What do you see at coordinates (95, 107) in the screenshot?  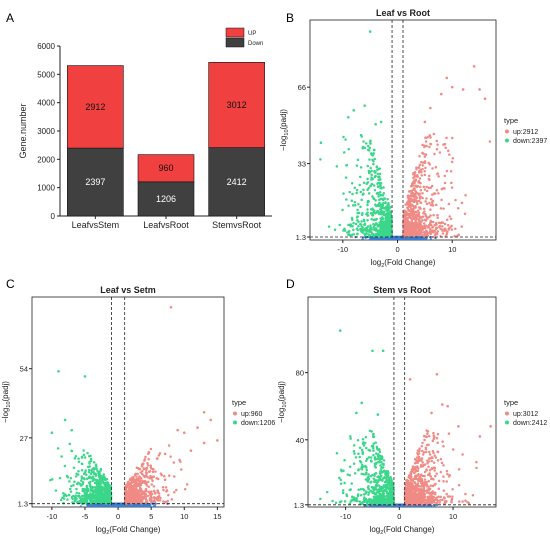 I see `bar-up` at bounding box center [95, 107].